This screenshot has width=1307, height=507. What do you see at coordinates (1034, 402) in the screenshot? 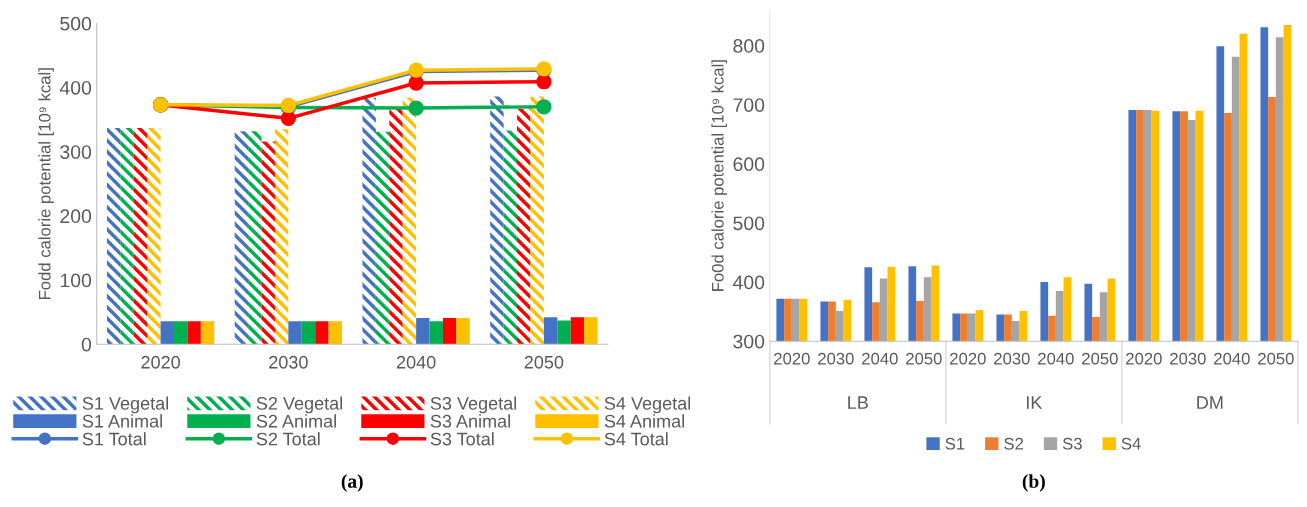
I see `text: IK` at bounding box center [1034, 402].